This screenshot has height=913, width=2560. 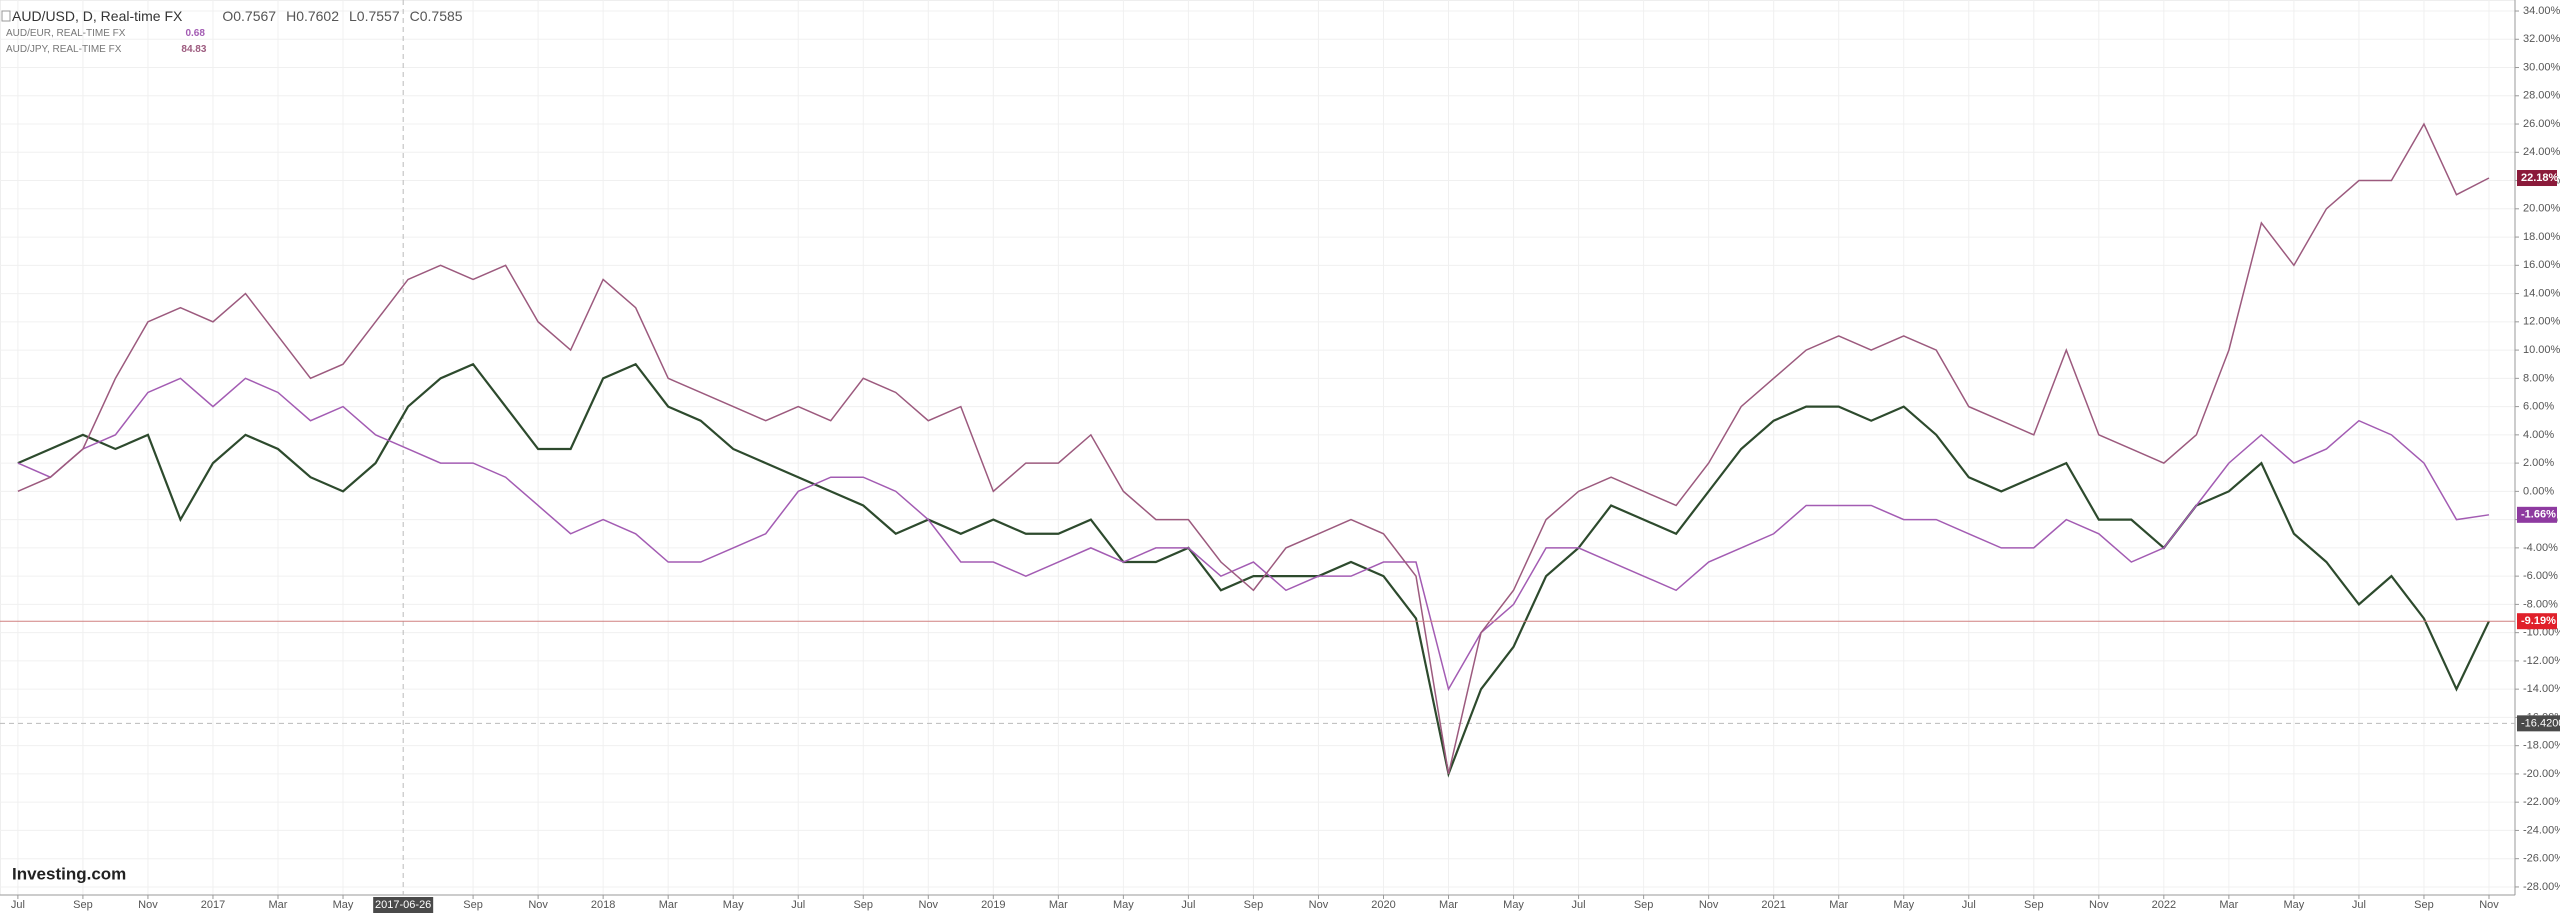 I want to click on y-tick-label: -10.00%, so click(x=2541, y=633).